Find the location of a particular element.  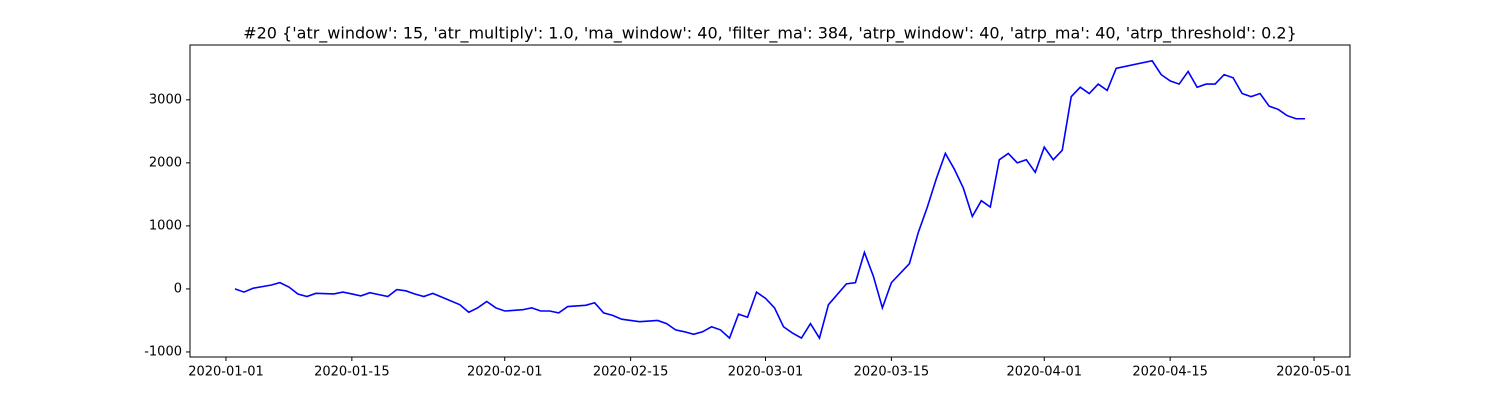

x-tick-label: 2020-03-01 is located at coordinates (766, 372).